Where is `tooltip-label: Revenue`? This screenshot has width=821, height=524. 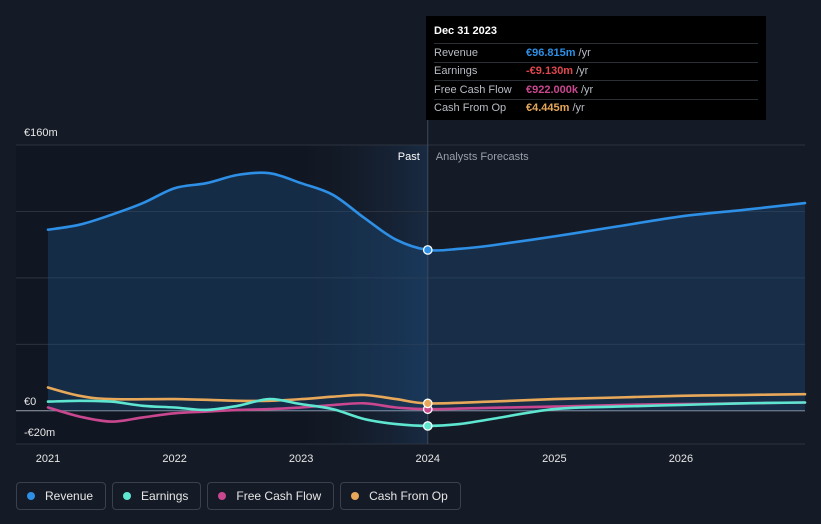
tooltip-label: Revenue is located at coordinates (456, 52).